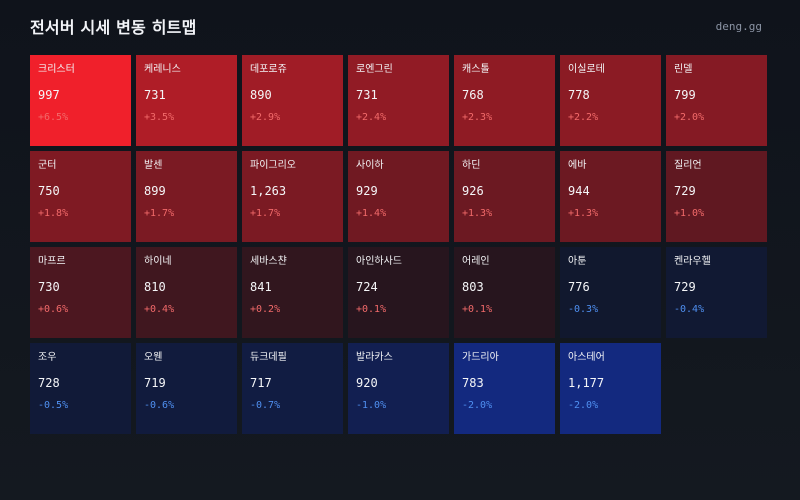  What do you see at coordinates (716, 100) in the screenshot?
I see `heatmap-tile: 린델 799 +2.0%` at bounding box center [716, 100].